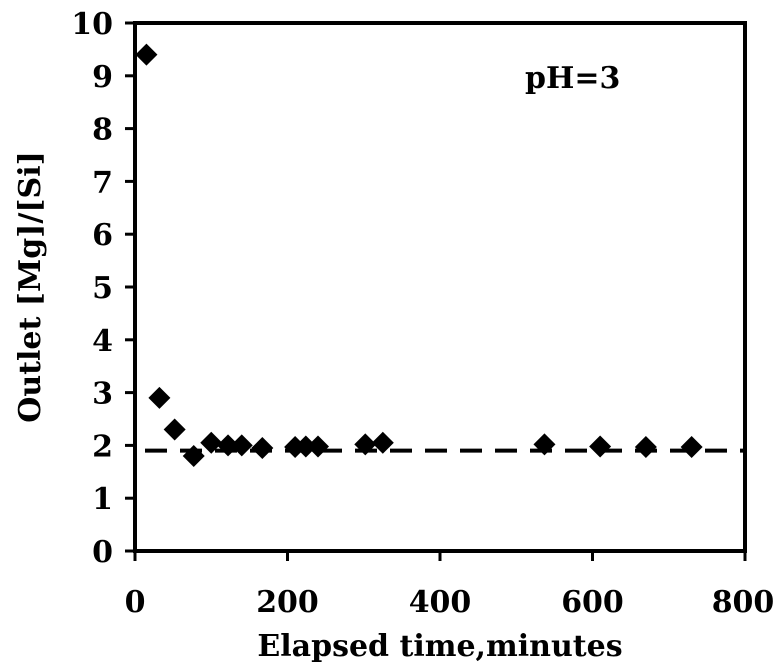 Image resolution: width=783 pixels, height=671 pixels. Describe the element at coordinates (102, 552) in the screenshot. I see `y-tick-label: 0` at that location.